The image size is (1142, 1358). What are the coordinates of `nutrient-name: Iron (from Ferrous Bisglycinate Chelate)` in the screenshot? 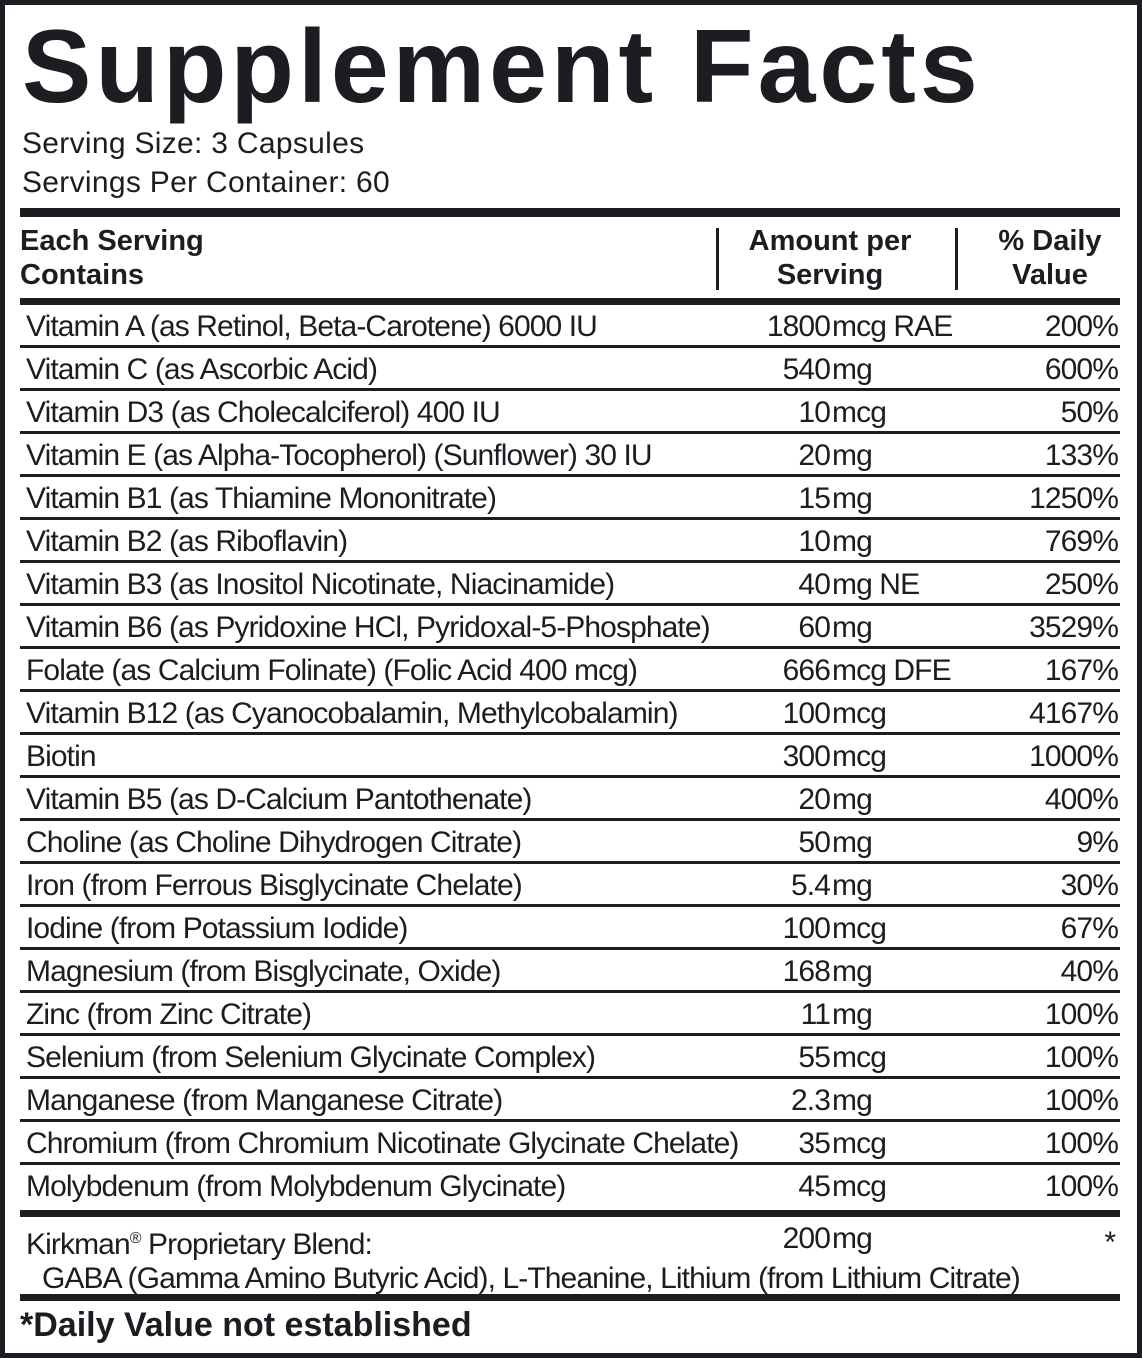 It's located at (274, 885).